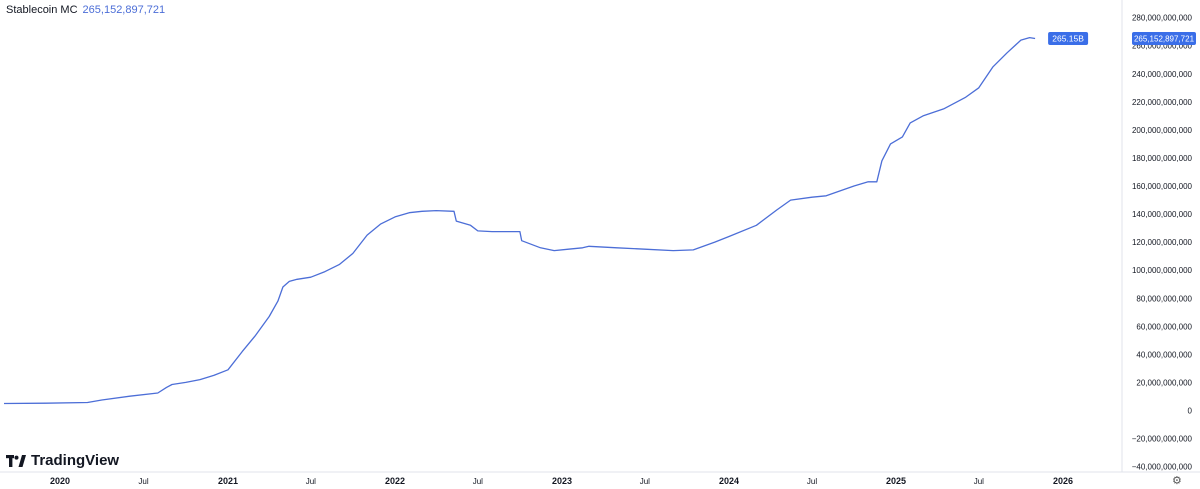 Image resolution: width=1200 pixels, height=489 pixels. What do you see at coordinates (1162, 270) in the screenshot?
I see `y-tick-label: 100,000,000,000` at bounding box center [1162, 270].